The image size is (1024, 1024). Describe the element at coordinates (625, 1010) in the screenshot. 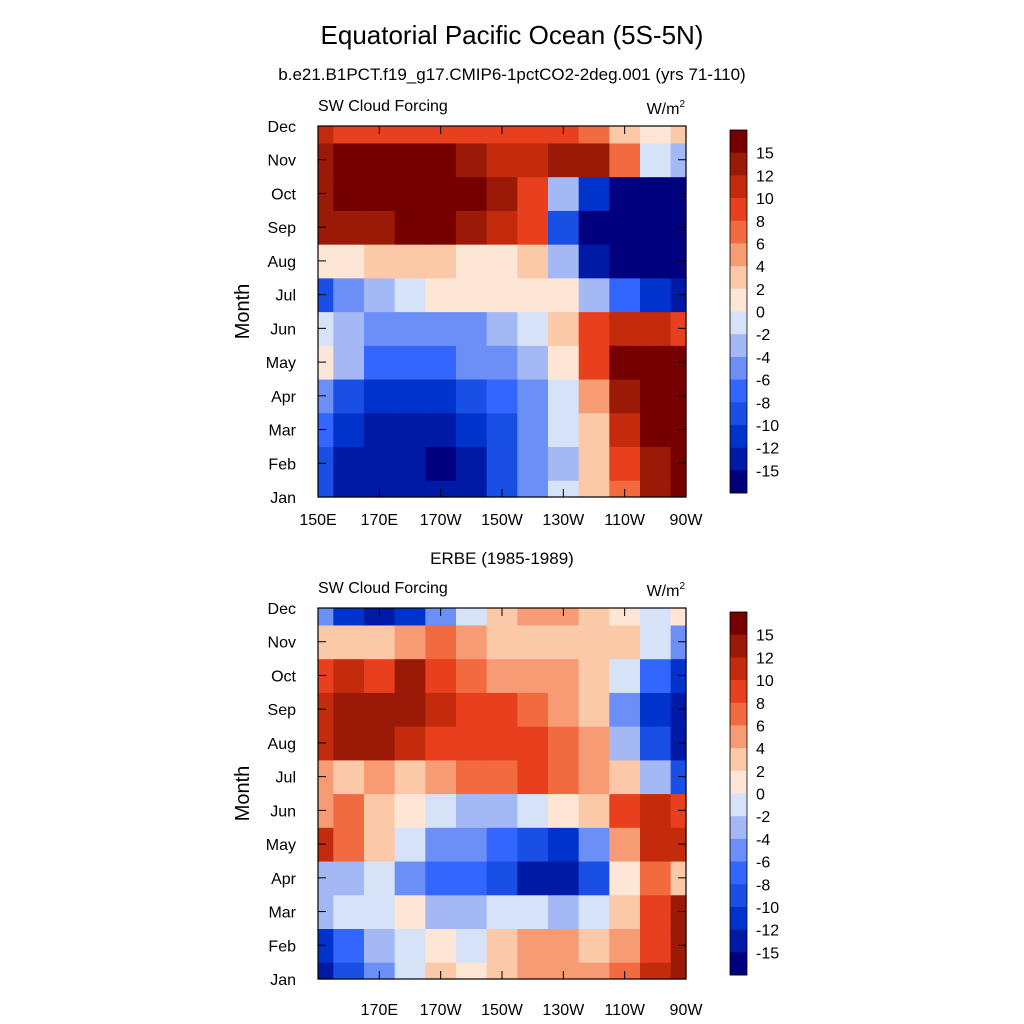

I see `x-tick-label: 110W` at that location.